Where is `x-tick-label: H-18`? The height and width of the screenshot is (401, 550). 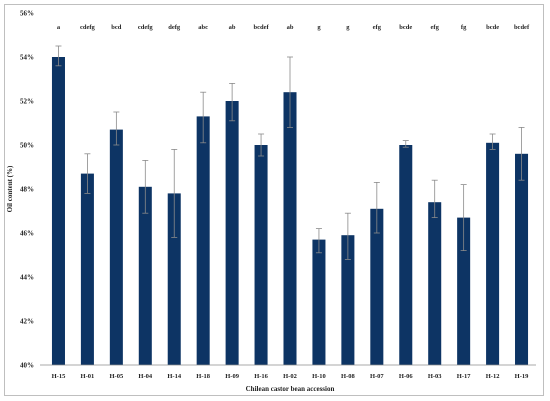
x-tick-label: H-18 is located at coordinates (203, 376).